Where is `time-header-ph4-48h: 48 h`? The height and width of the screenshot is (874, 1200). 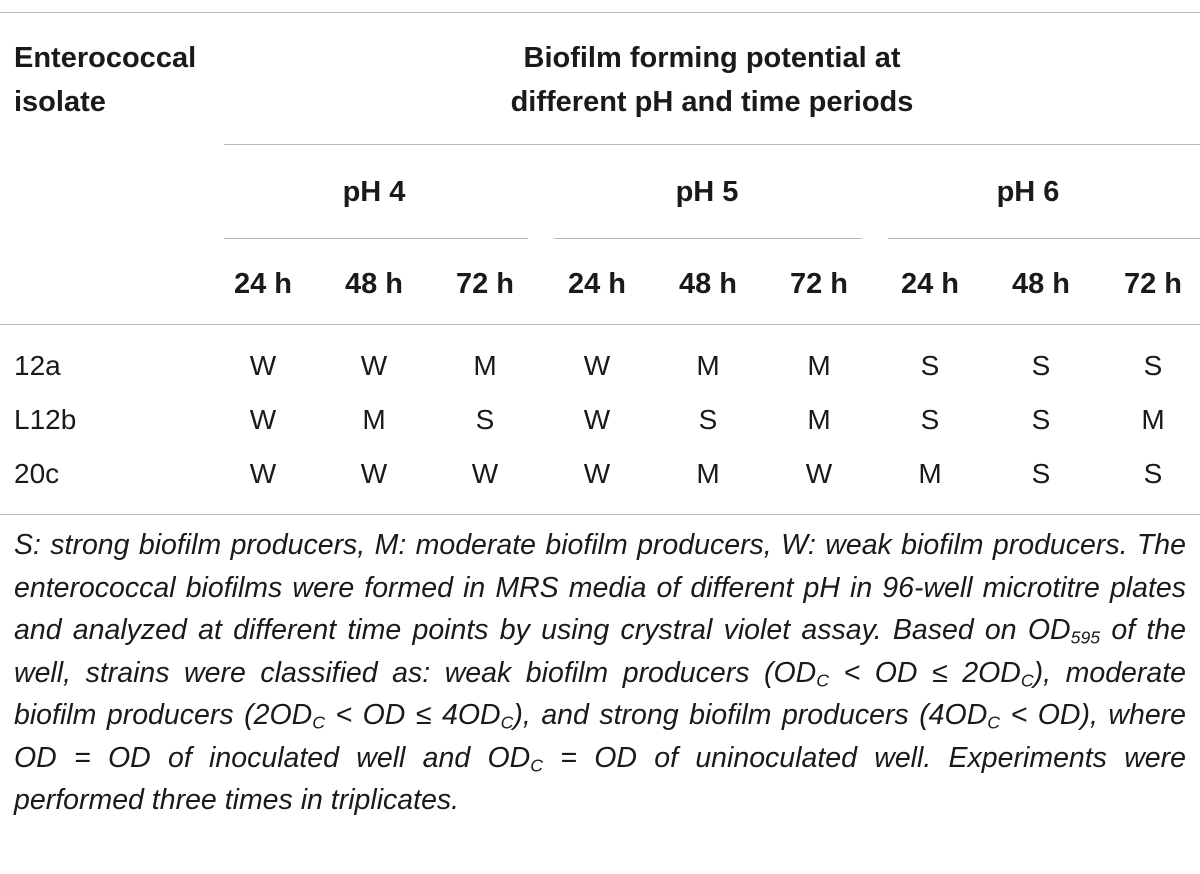 time-header-ph4-48h: 48 h is located at coordinates (374, 284).